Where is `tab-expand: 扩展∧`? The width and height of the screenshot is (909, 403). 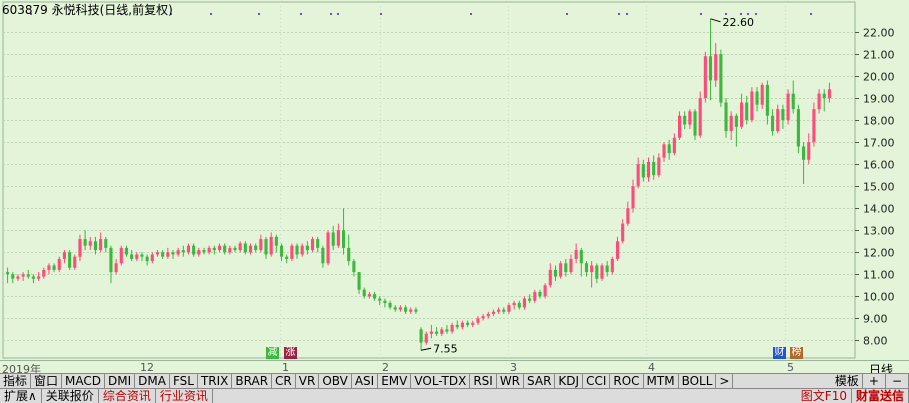
tab-expand: 扩展∧ is located at coordinates (21, 396).